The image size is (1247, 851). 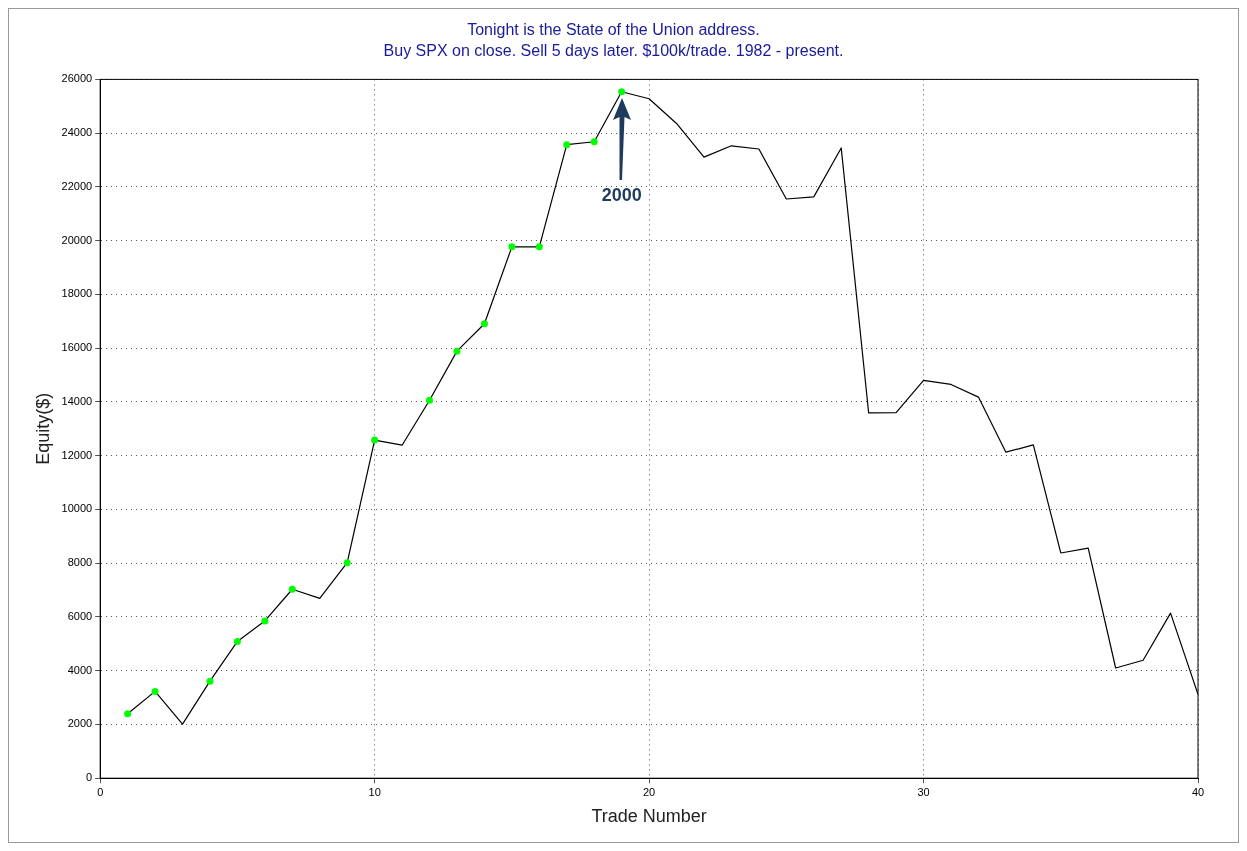 I want to click on chart-subtitle: Buy SPX on close. Sell 5 days later. $100k/trade. 1982 - present., so click(x=613, y=51).